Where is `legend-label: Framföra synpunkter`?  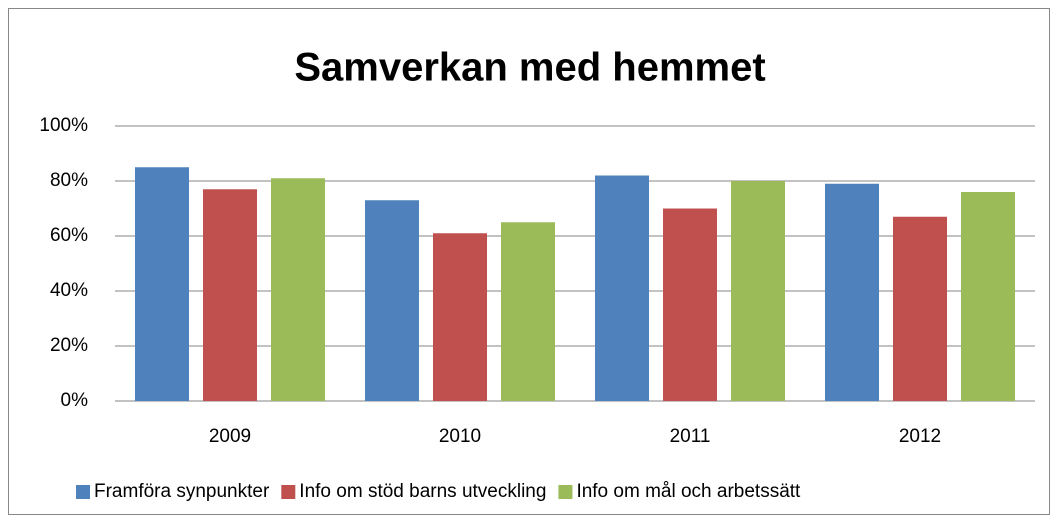
legend-label: Framföra synpunkter is located at coordinates (182, 491).